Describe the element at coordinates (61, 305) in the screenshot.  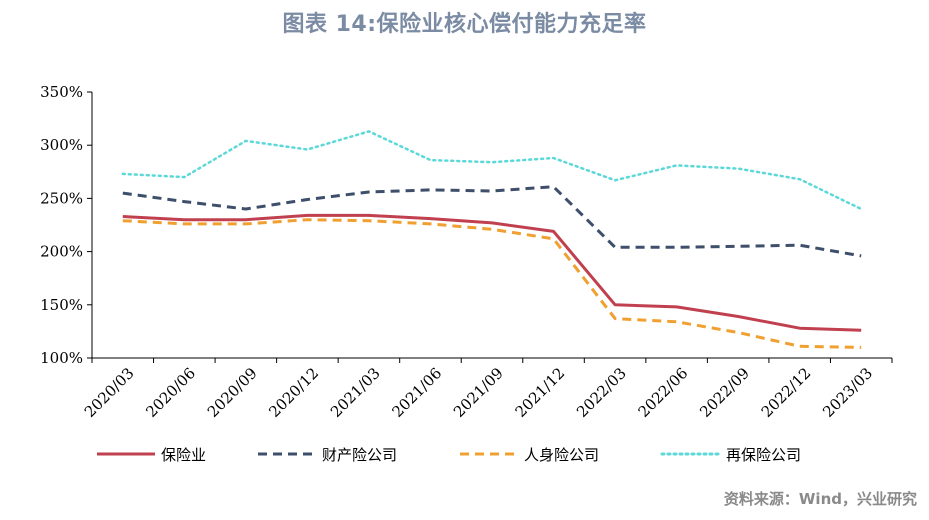
I see `y-tick-label: 150%` at that location.